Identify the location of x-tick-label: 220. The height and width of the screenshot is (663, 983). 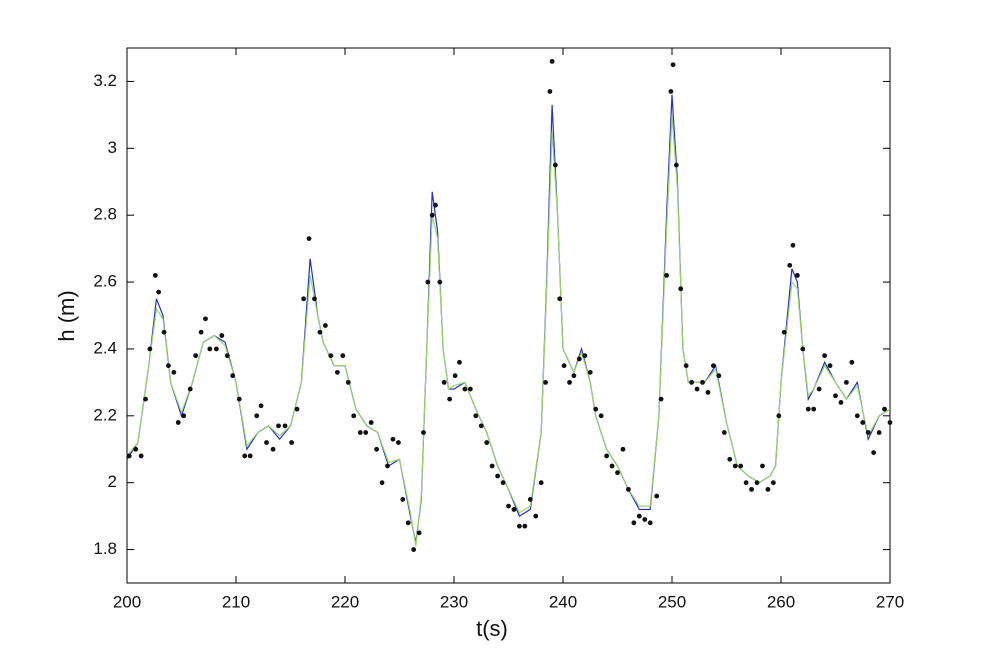
(345, 601).